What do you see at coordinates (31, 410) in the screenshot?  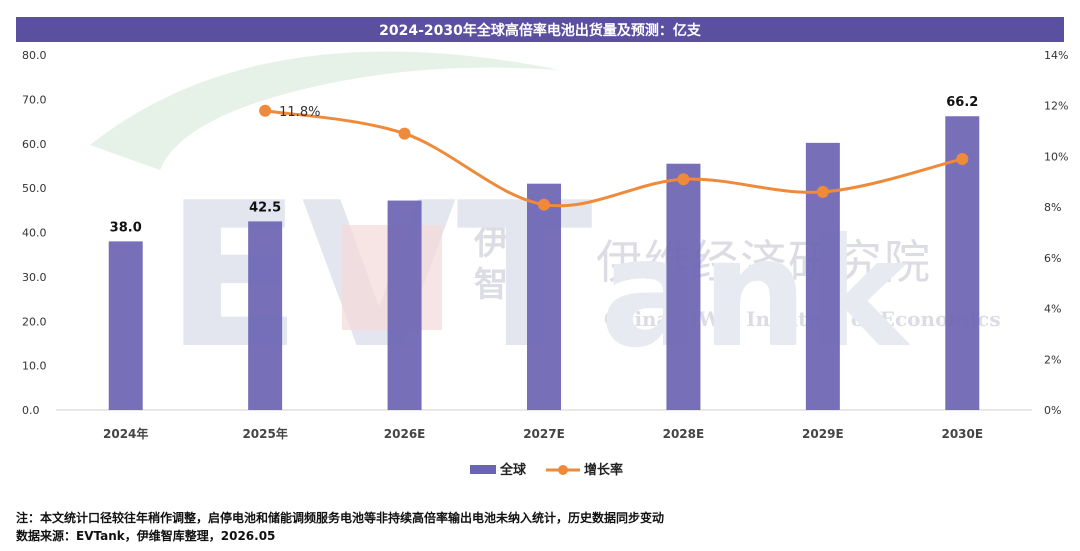 I see `y-left-tick-label: 0.0` at bounding box center [31, 410].